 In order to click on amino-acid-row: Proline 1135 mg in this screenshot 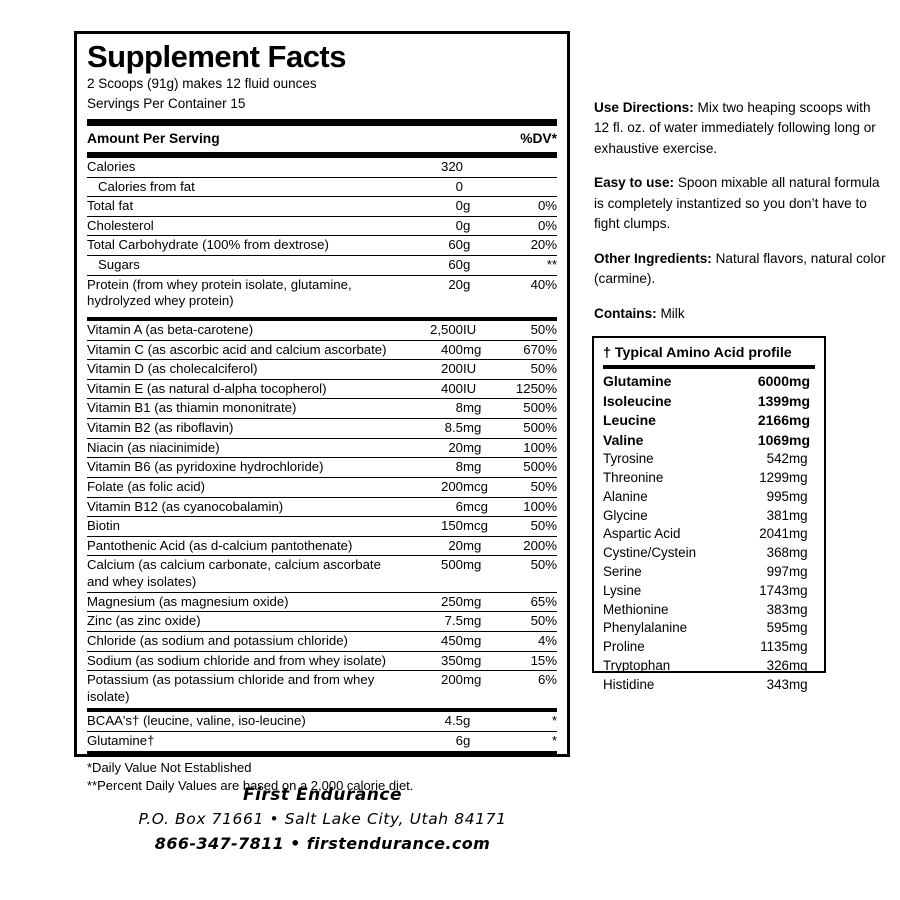, I will do `click(709, 647)`.